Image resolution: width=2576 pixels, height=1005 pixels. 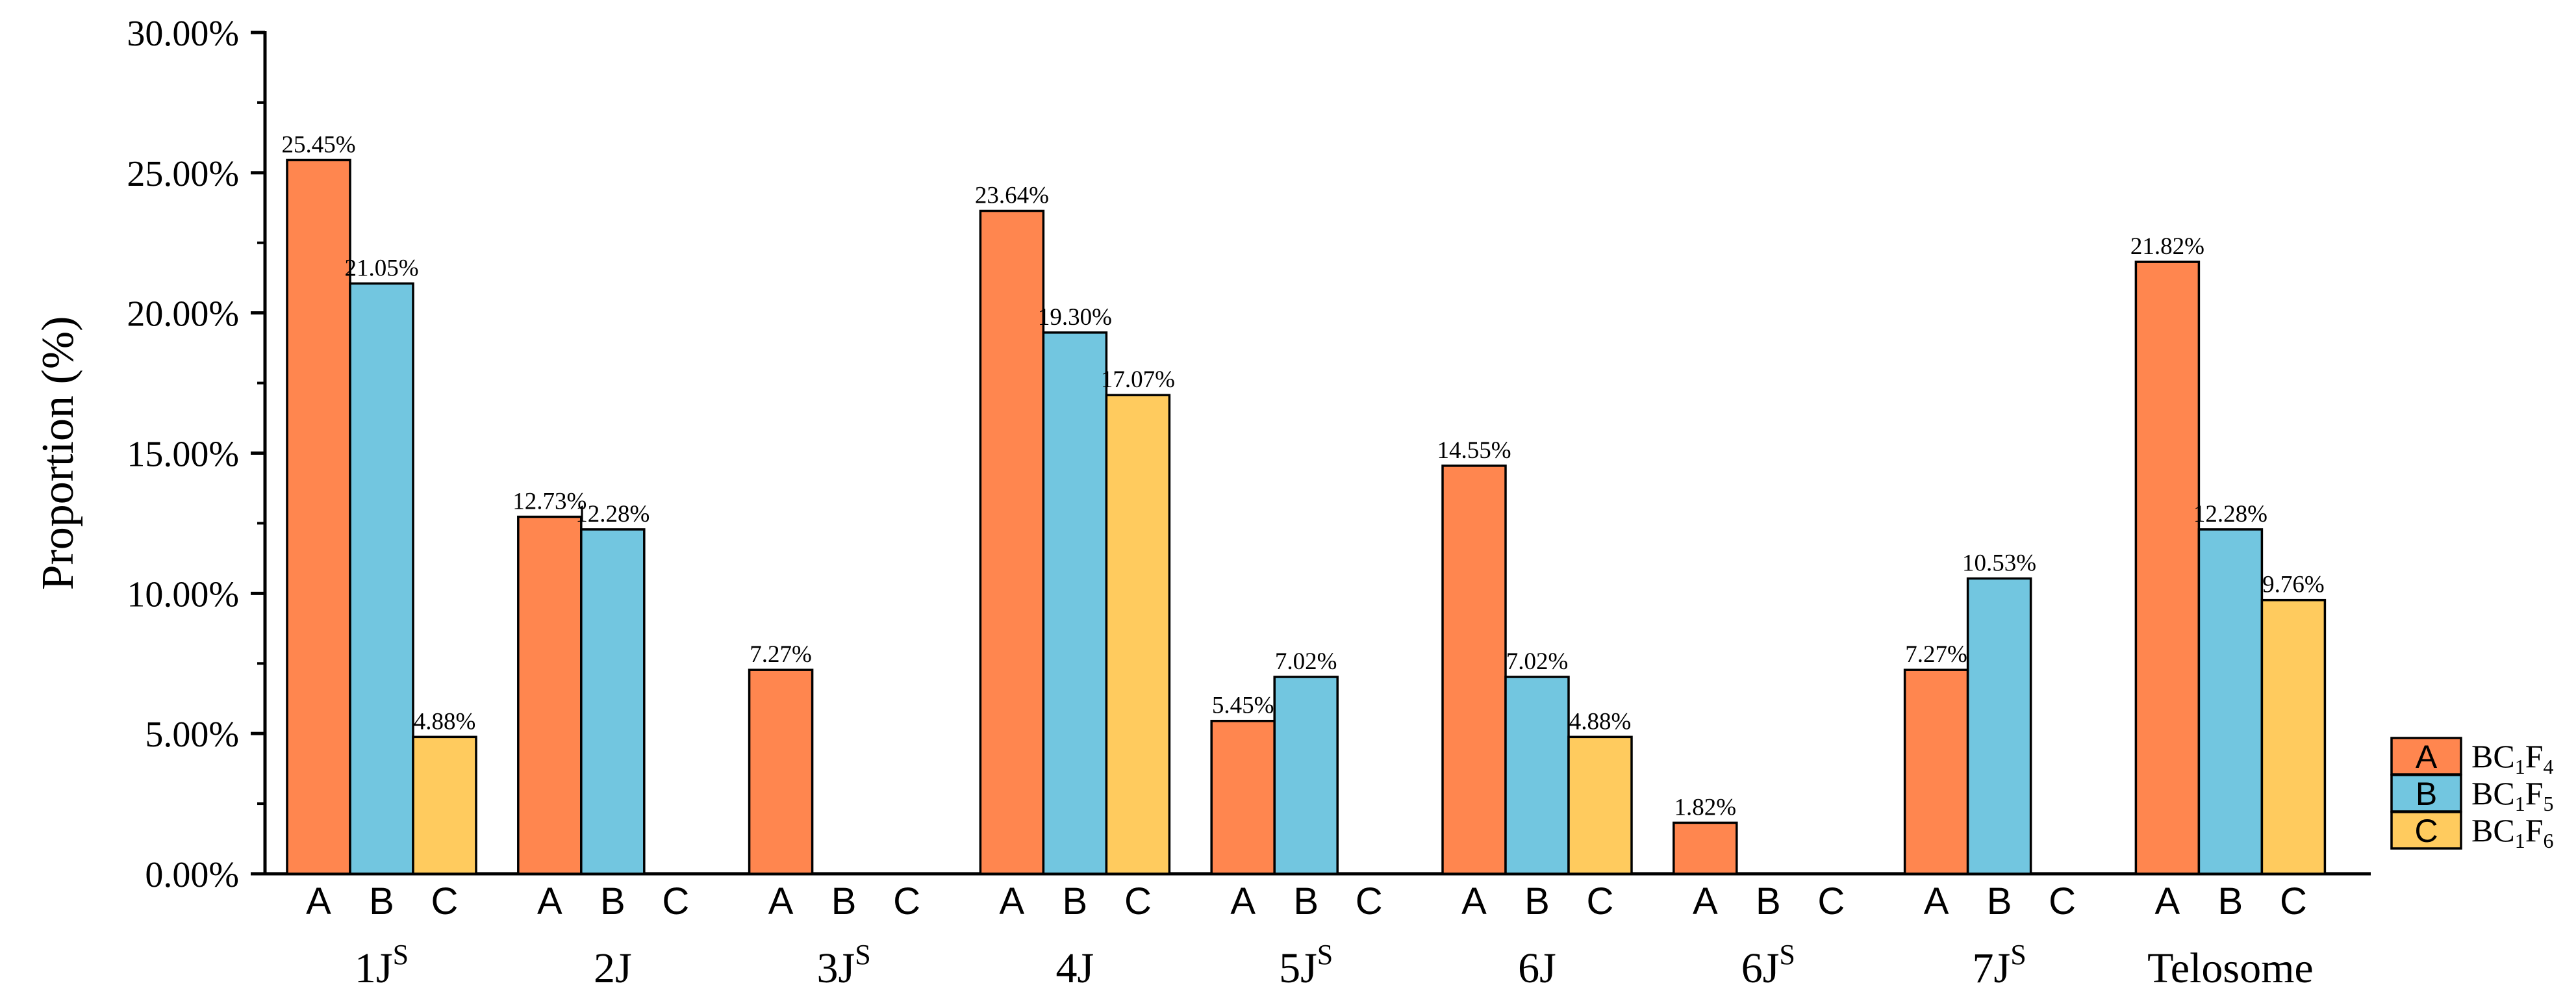 I want to click on y-tick-label: 20.00%, so click(x=183, y=314).